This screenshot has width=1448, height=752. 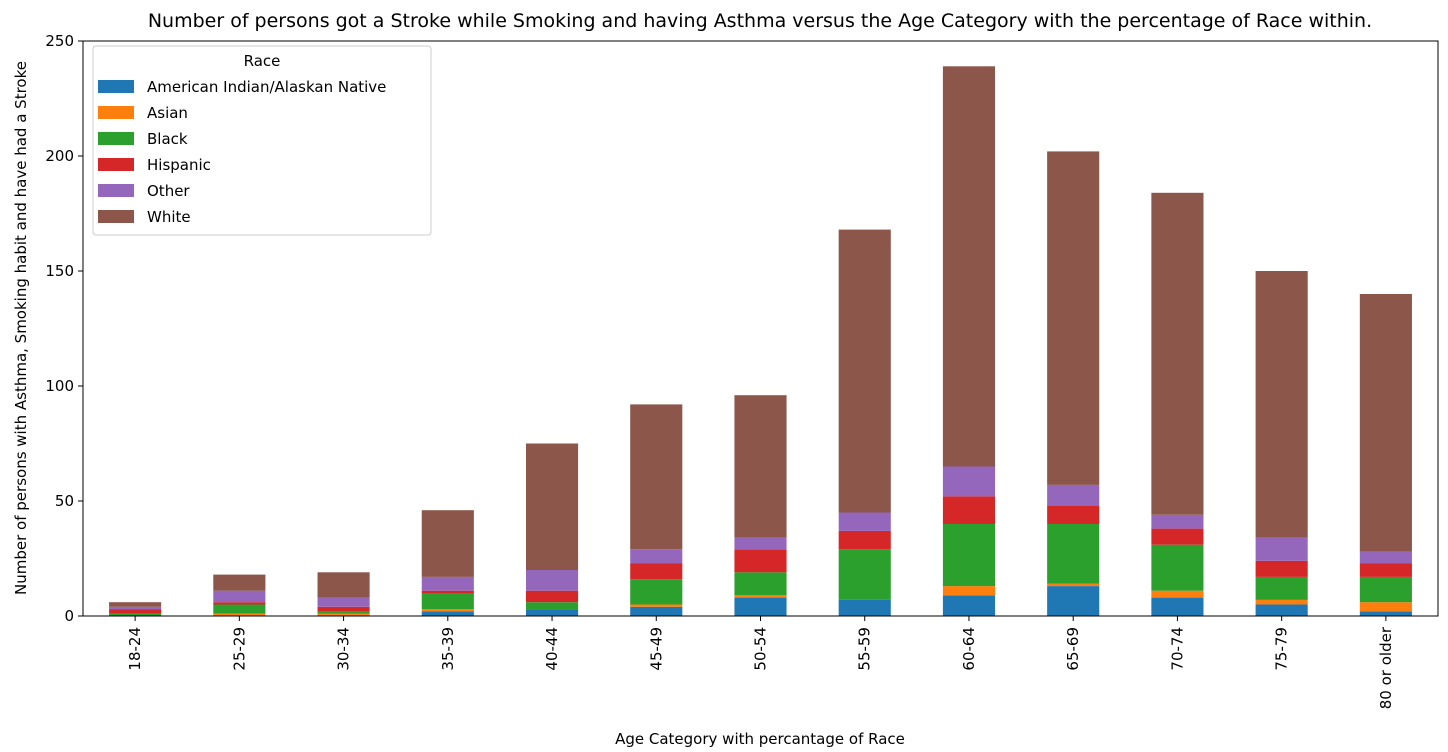 What do you see at coordinates (64, 328) in the screenshot?
I see `y-axis-ticks: 0 50 100 150 200 250` at bounding box center [64, 328].